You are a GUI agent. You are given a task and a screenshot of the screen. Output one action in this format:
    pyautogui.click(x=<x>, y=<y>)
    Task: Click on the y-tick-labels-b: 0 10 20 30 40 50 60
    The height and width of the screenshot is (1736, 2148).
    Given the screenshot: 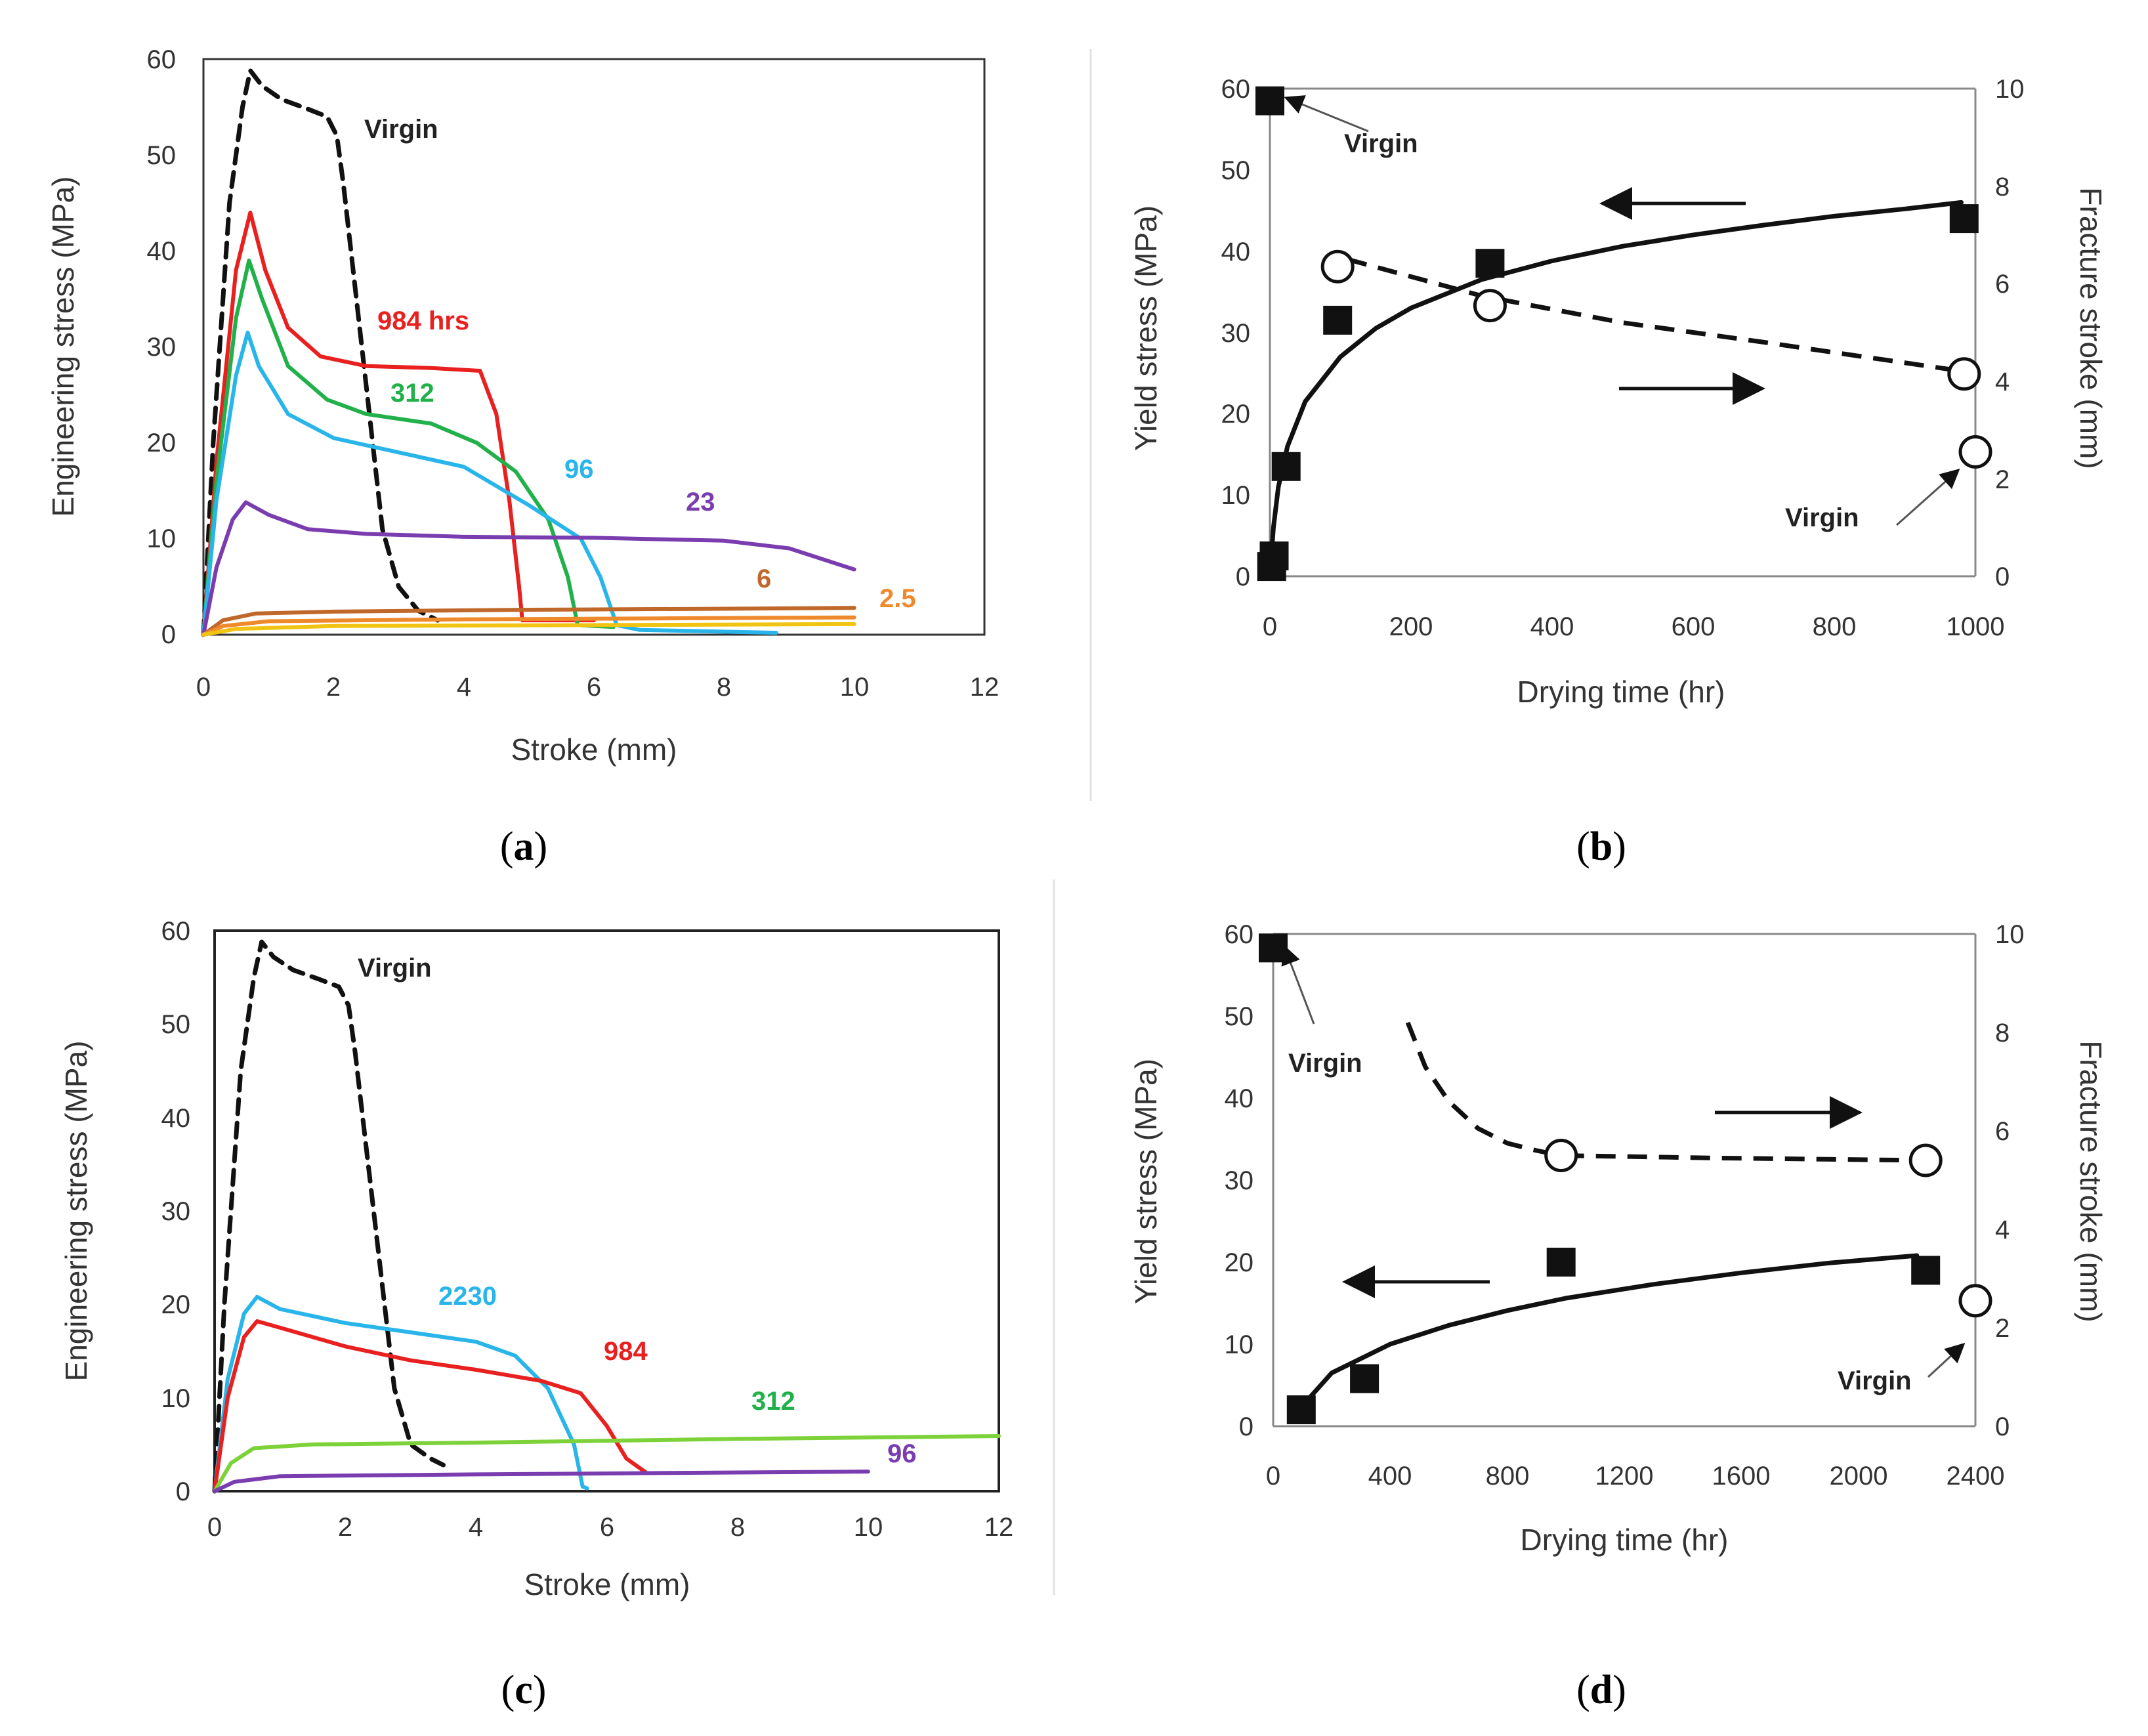 What is the action you would take?
    pyautogui.click(x=1236, y=333)
    